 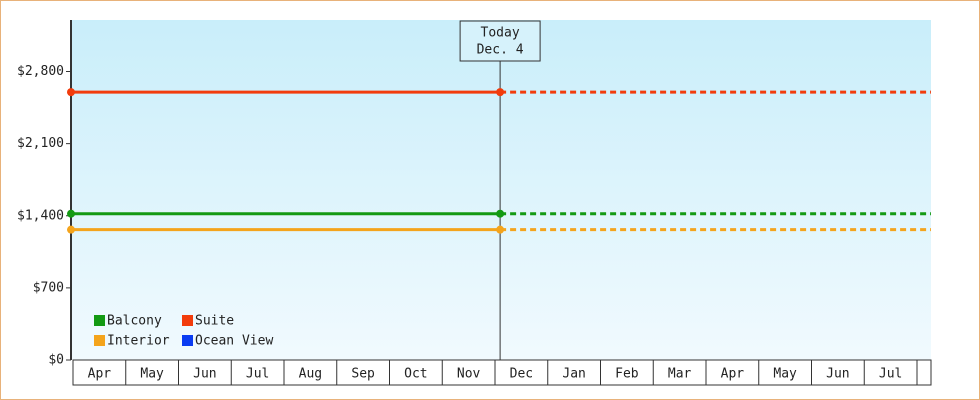 I want to click on legend-label: Balcony, so click(x=134, y=321).